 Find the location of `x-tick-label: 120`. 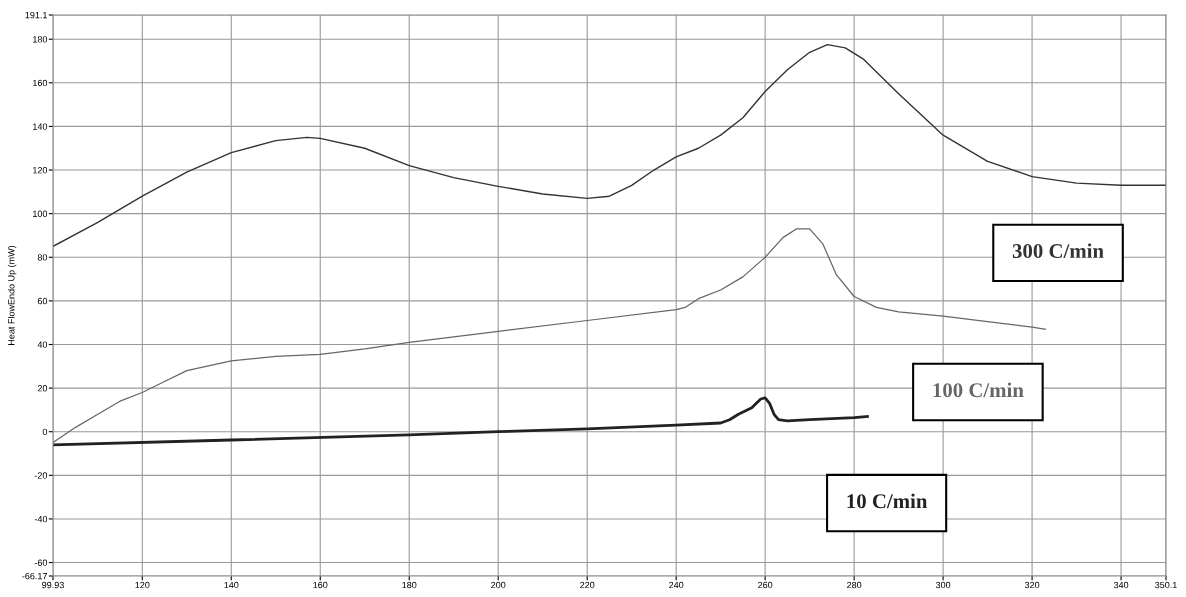

x-tick-label: 120 is located at coordinates (142, 585).